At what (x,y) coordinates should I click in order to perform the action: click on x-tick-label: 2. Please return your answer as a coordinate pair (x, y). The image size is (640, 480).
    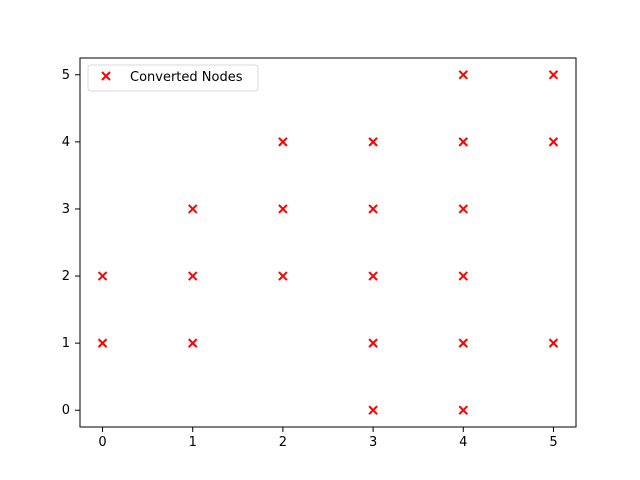
    Looking at the image, I should click on (283, 442).